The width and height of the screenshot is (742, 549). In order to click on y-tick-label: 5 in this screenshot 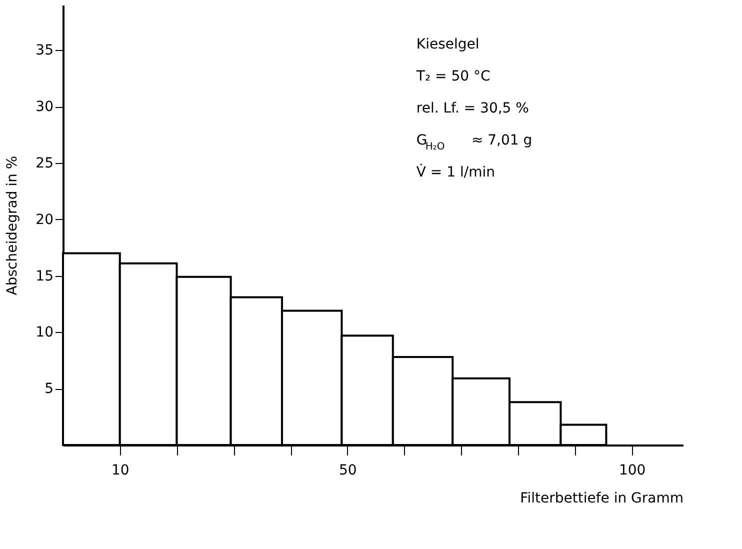, I will do `click(49, 389)`.